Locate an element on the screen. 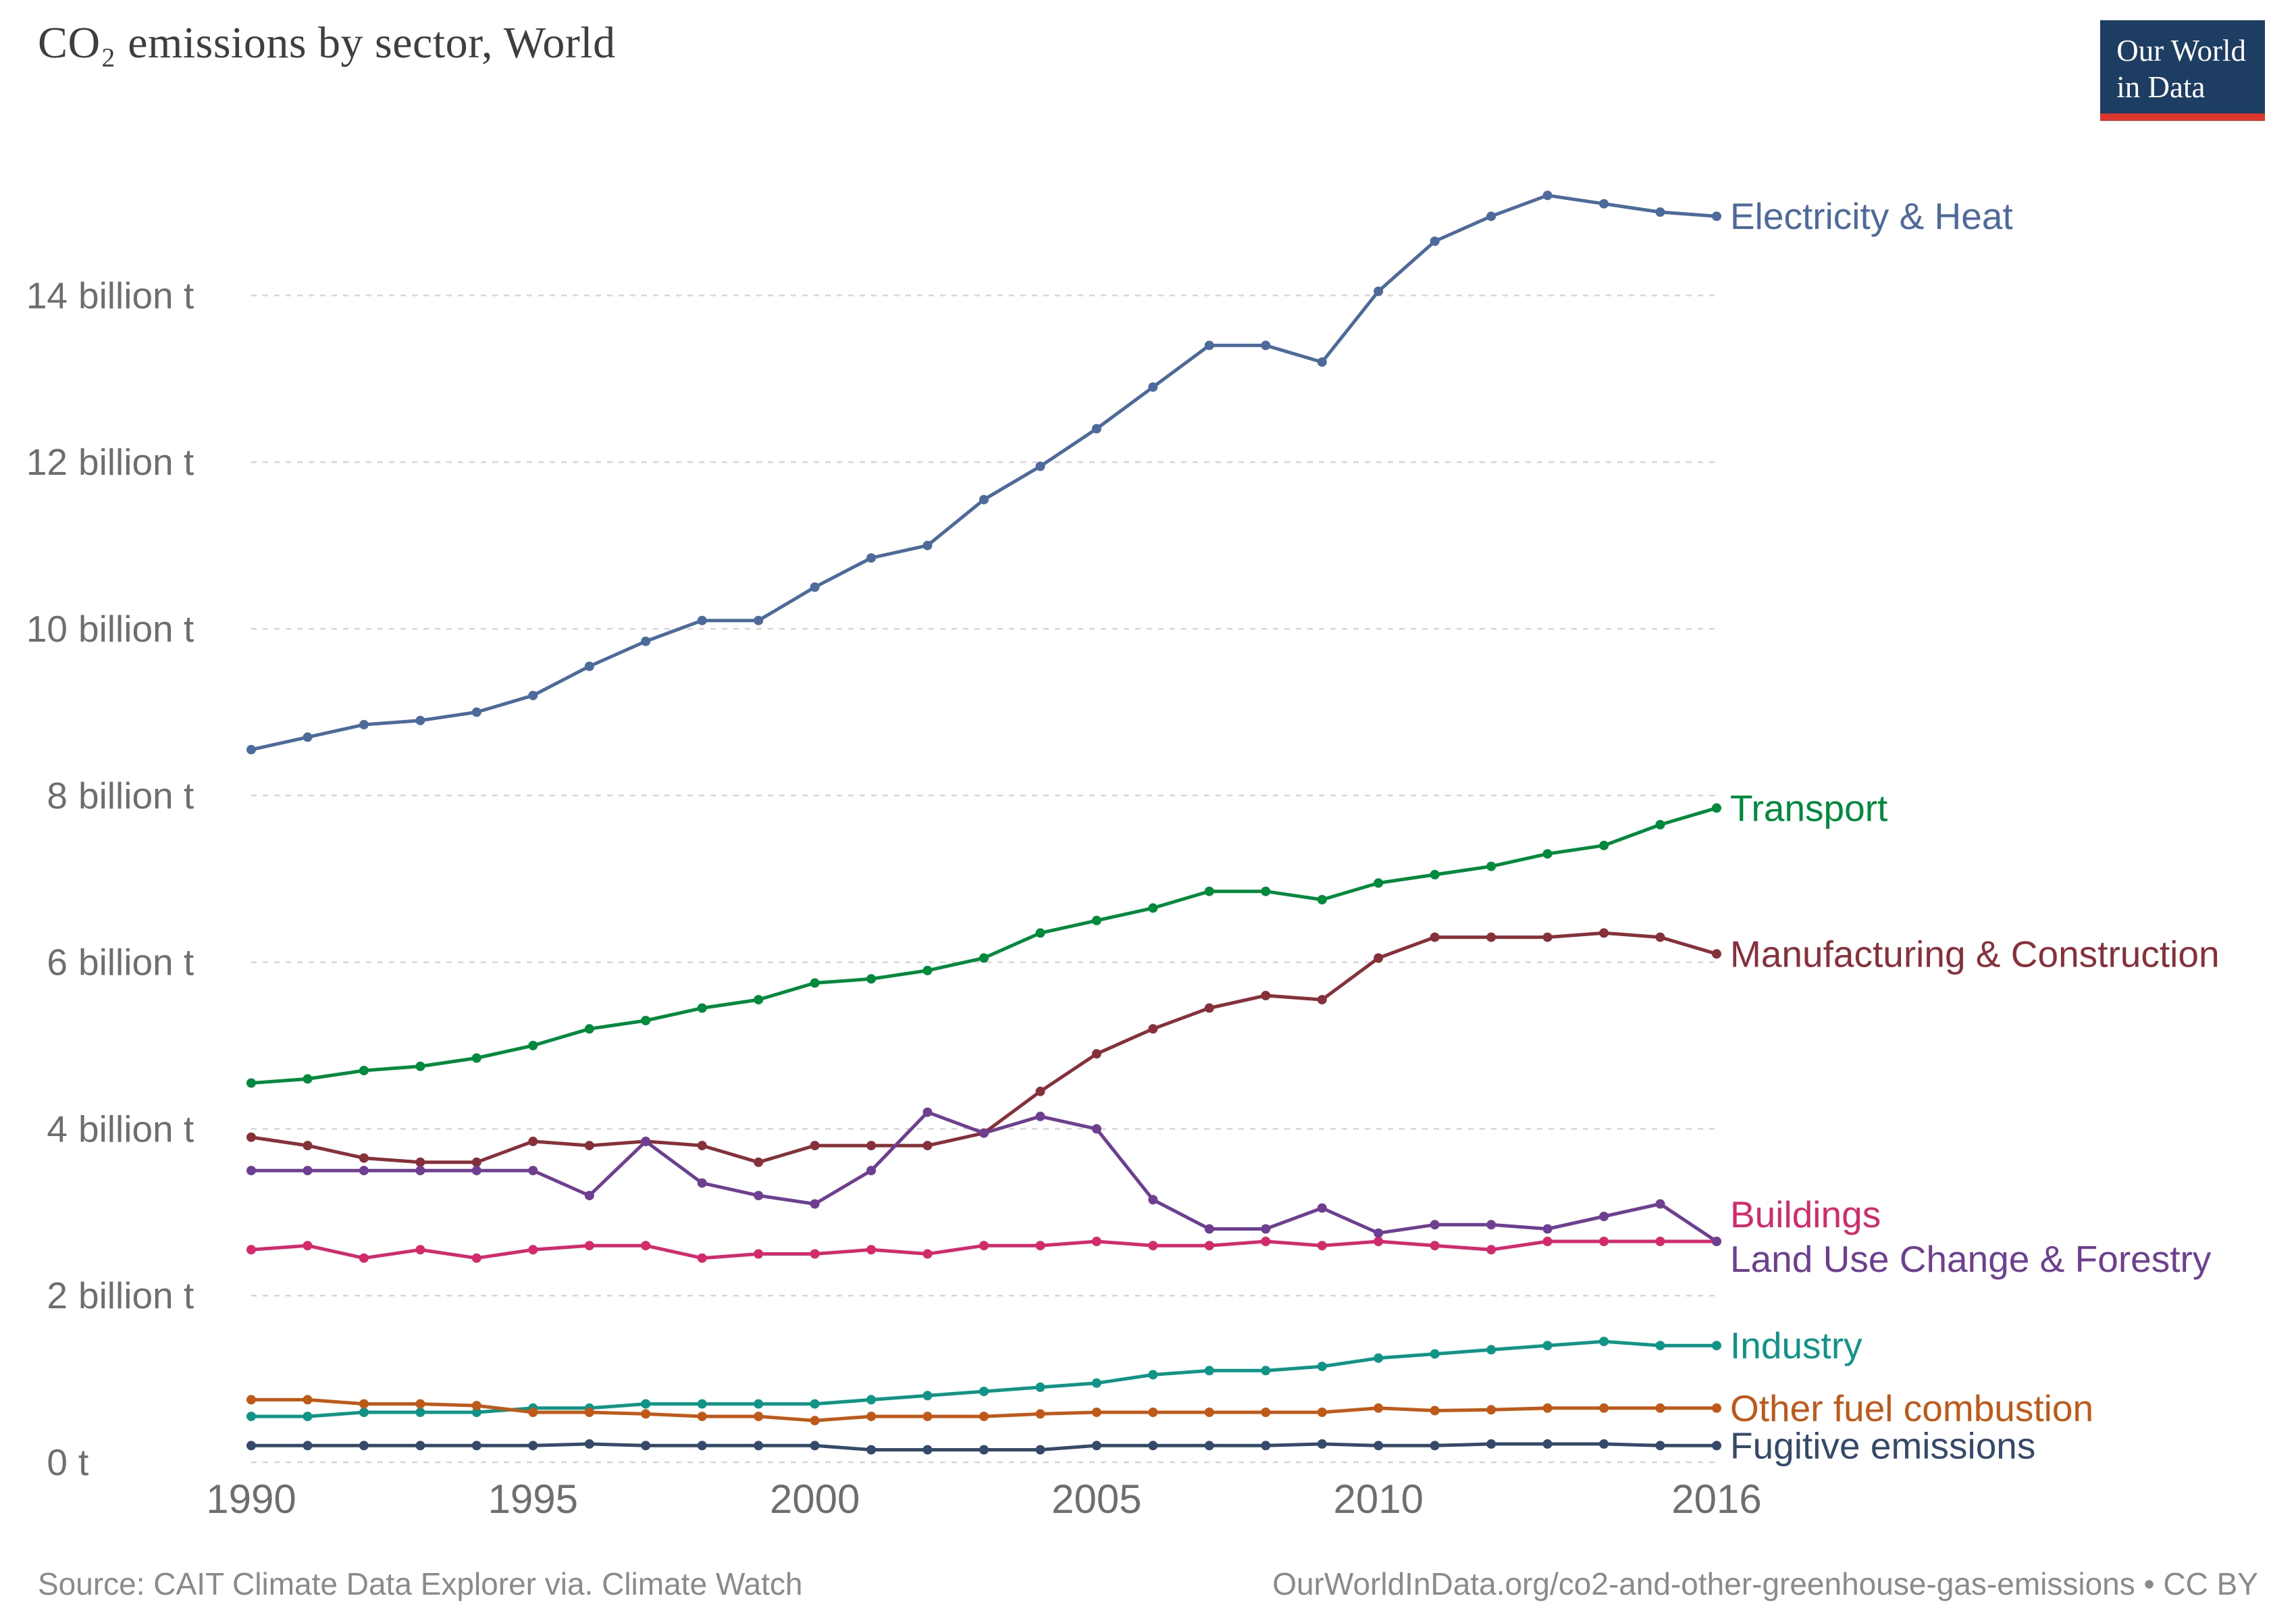 The image size is (2296, 1621). series-line-manufacturing-construction is located at coordinates (984, 1047).